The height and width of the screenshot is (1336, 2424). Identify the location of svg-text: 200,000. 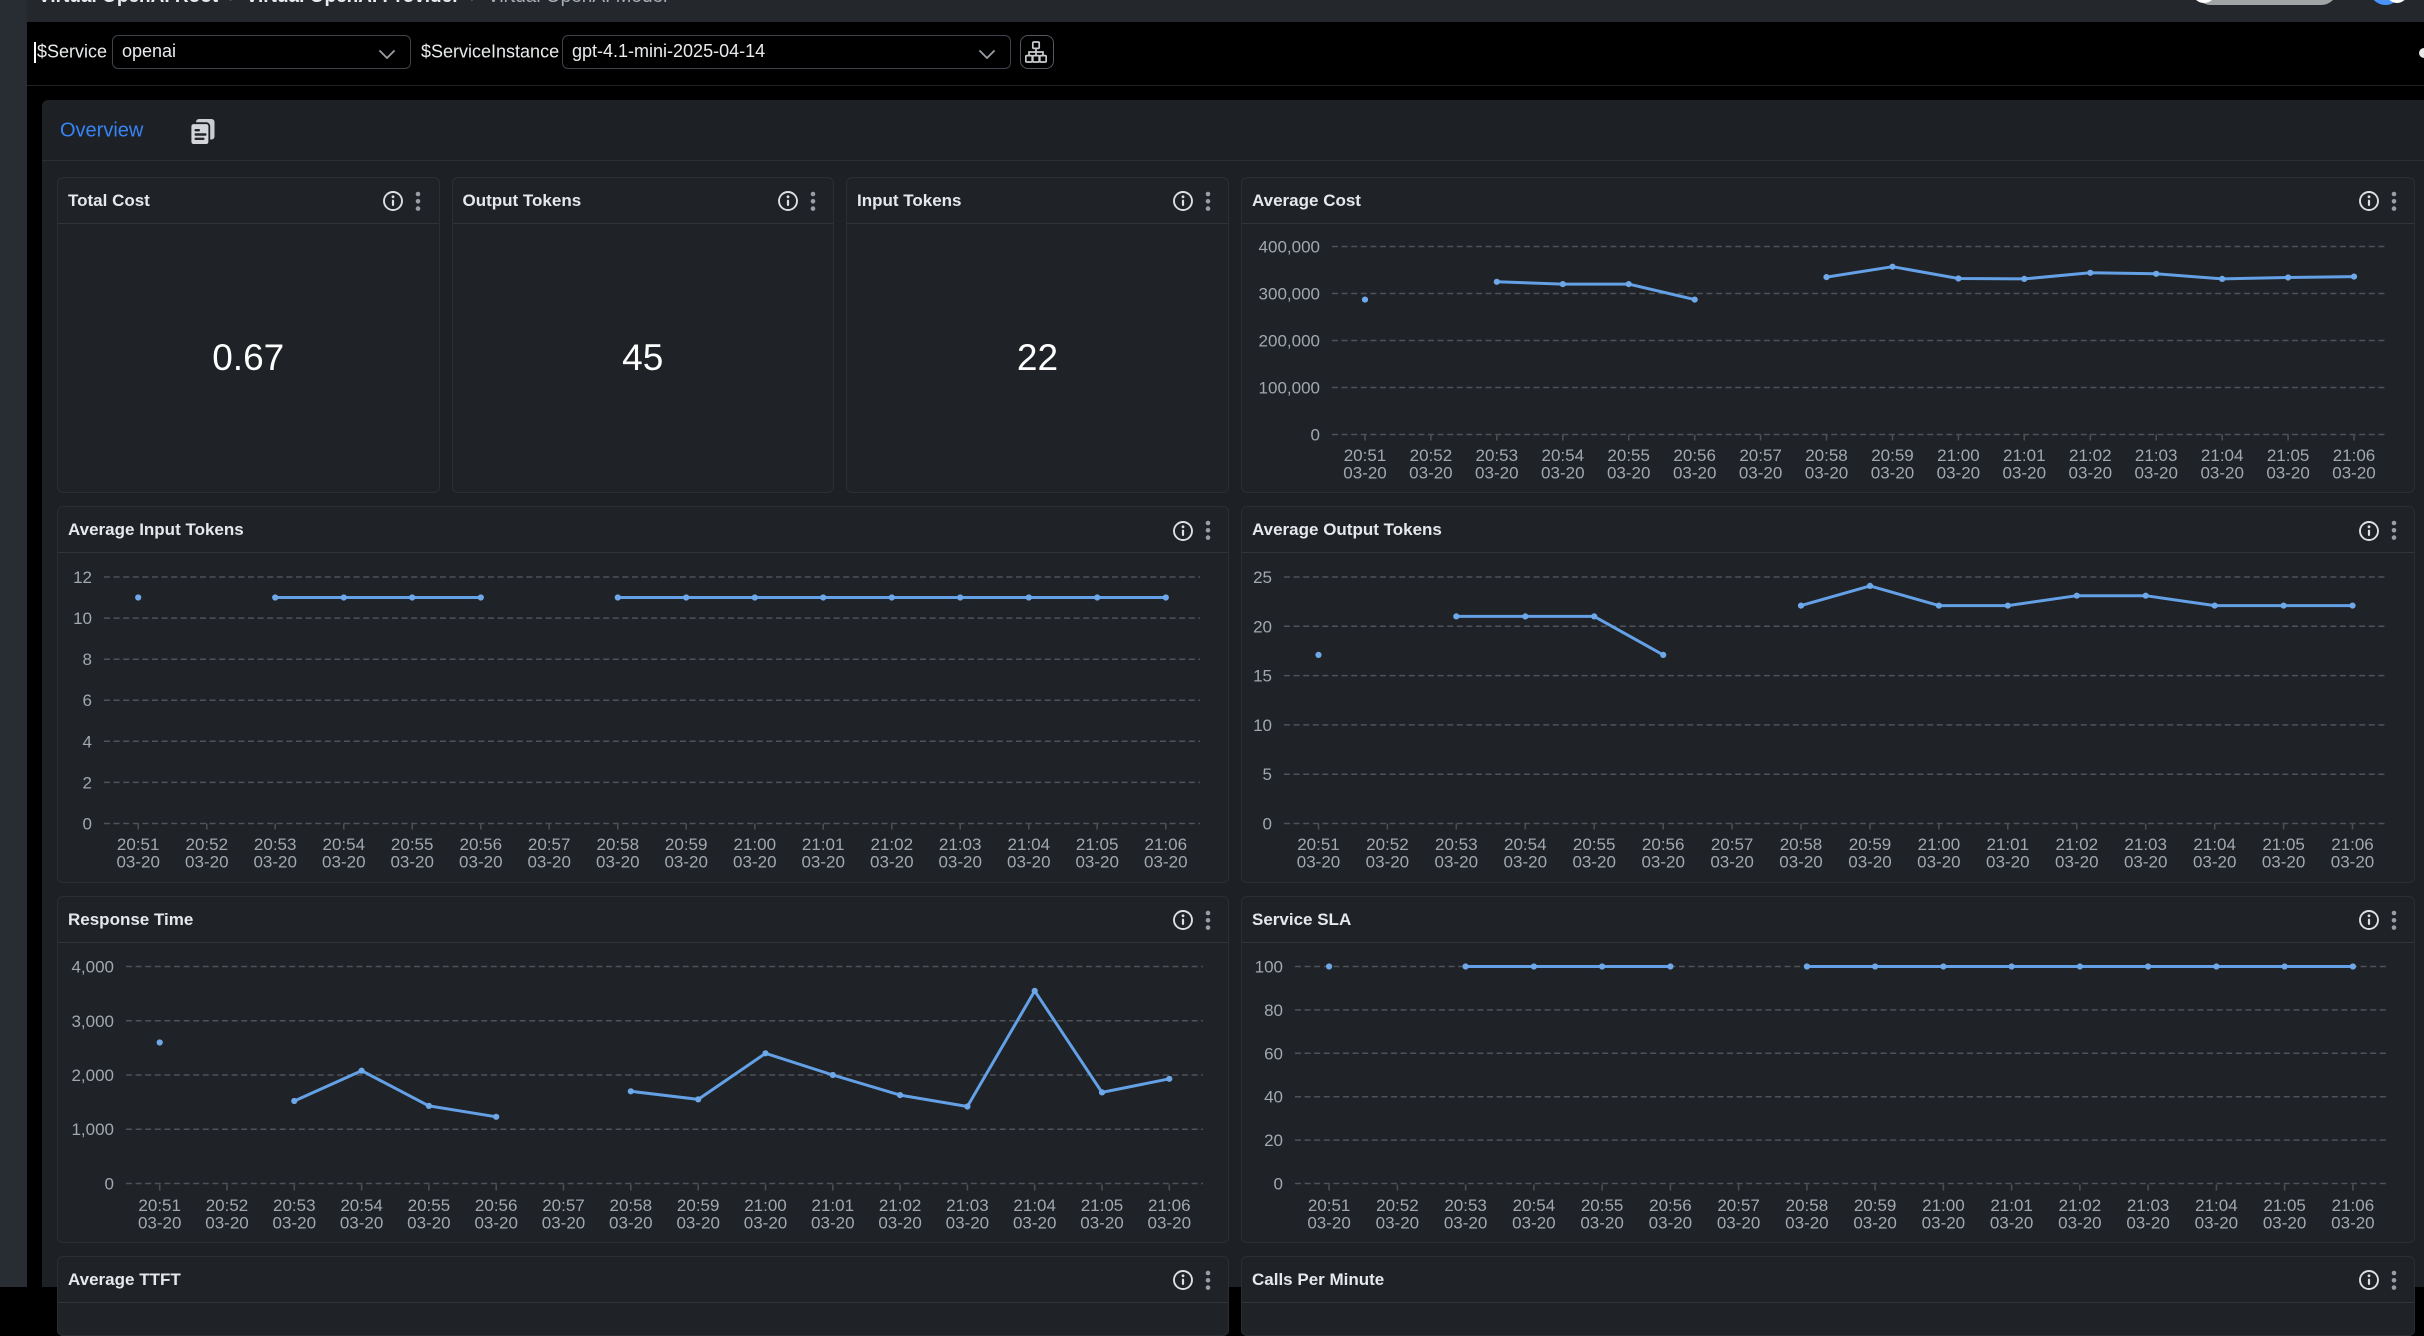
(1289, 340).